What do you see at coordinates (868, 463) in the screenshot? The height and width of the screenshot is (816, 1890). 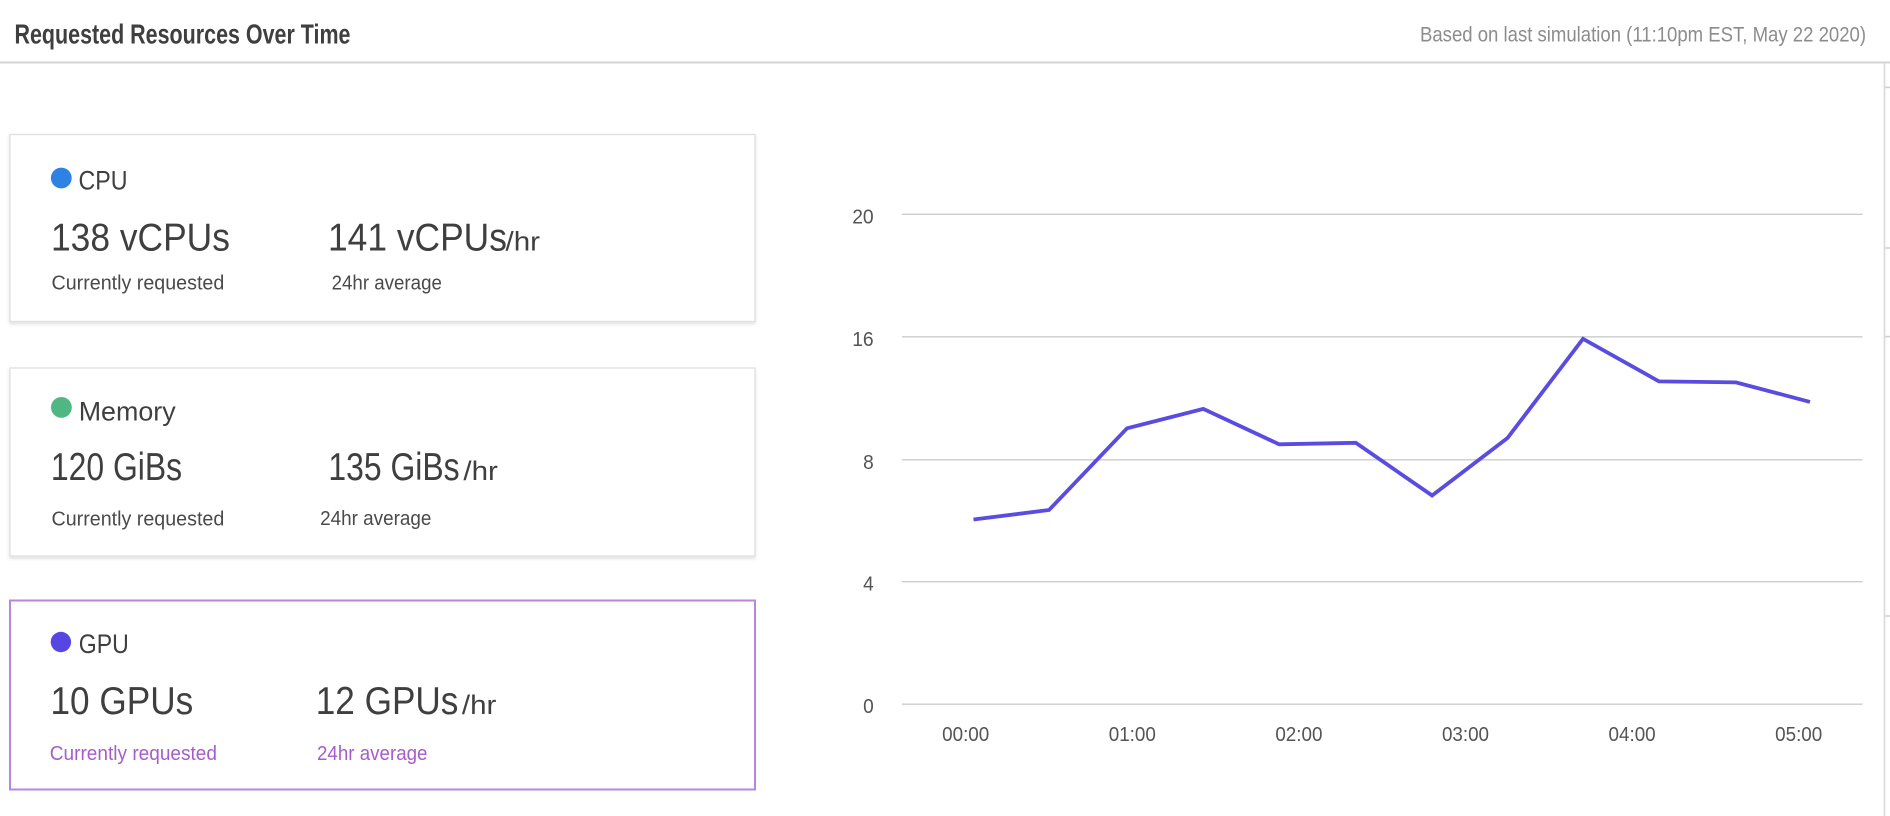 I see `svg-text: 8` at bounding box center [868, 463].